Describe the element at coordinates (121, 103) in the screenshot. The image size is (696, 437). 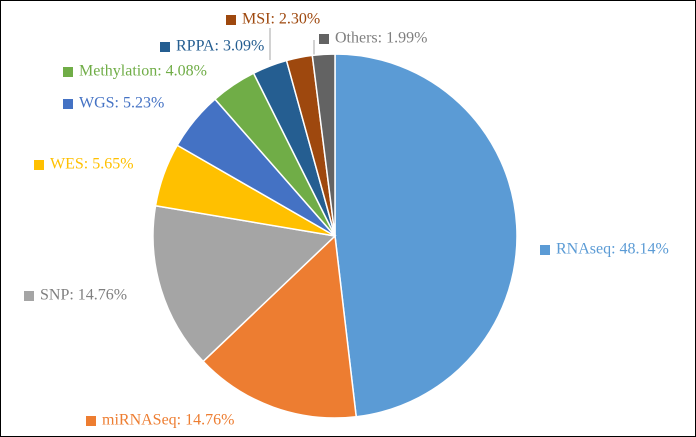
I see `data-label: WGS: 5.23%` at that location.